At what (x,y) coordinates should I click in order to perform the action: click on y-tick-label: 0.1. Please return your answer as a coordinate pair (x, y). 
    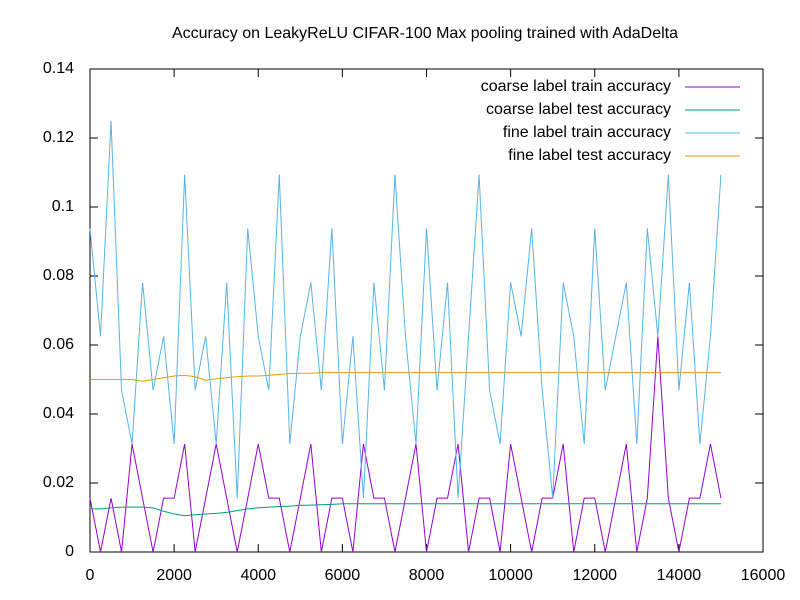
    Looking at the image, I should click on (63, 206).